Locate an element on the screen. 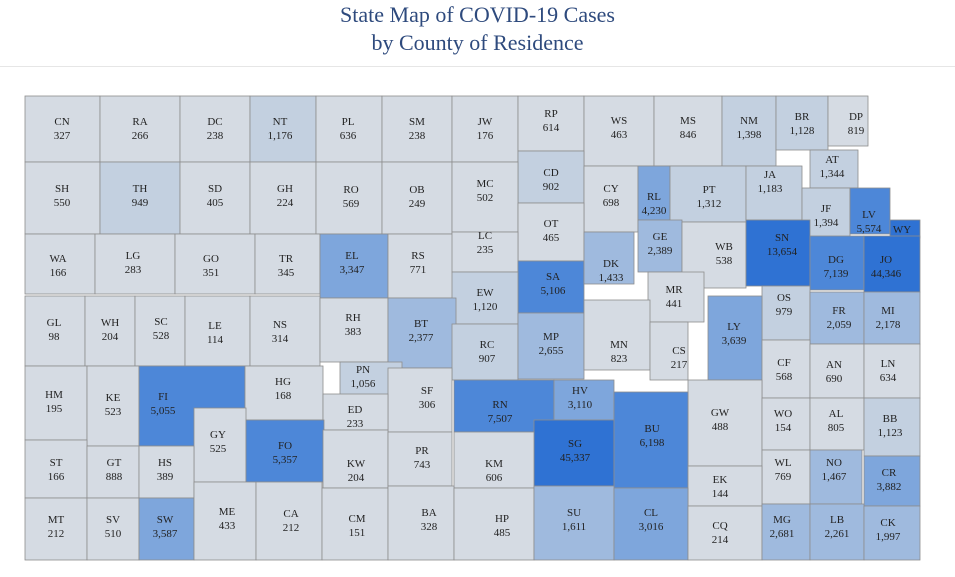 This screenshot has width=955, height=577. county-nt: NT 1,176 is located at coordinates (283, 129).